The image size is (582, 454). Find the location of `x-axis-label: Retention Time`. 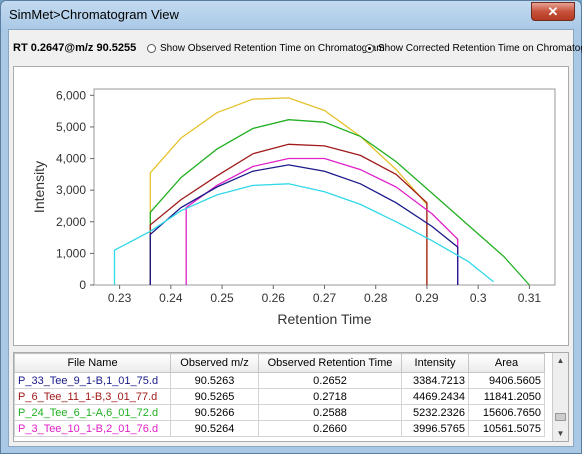

x-axis-label: Retention Time is located at coordinates (324, 319).